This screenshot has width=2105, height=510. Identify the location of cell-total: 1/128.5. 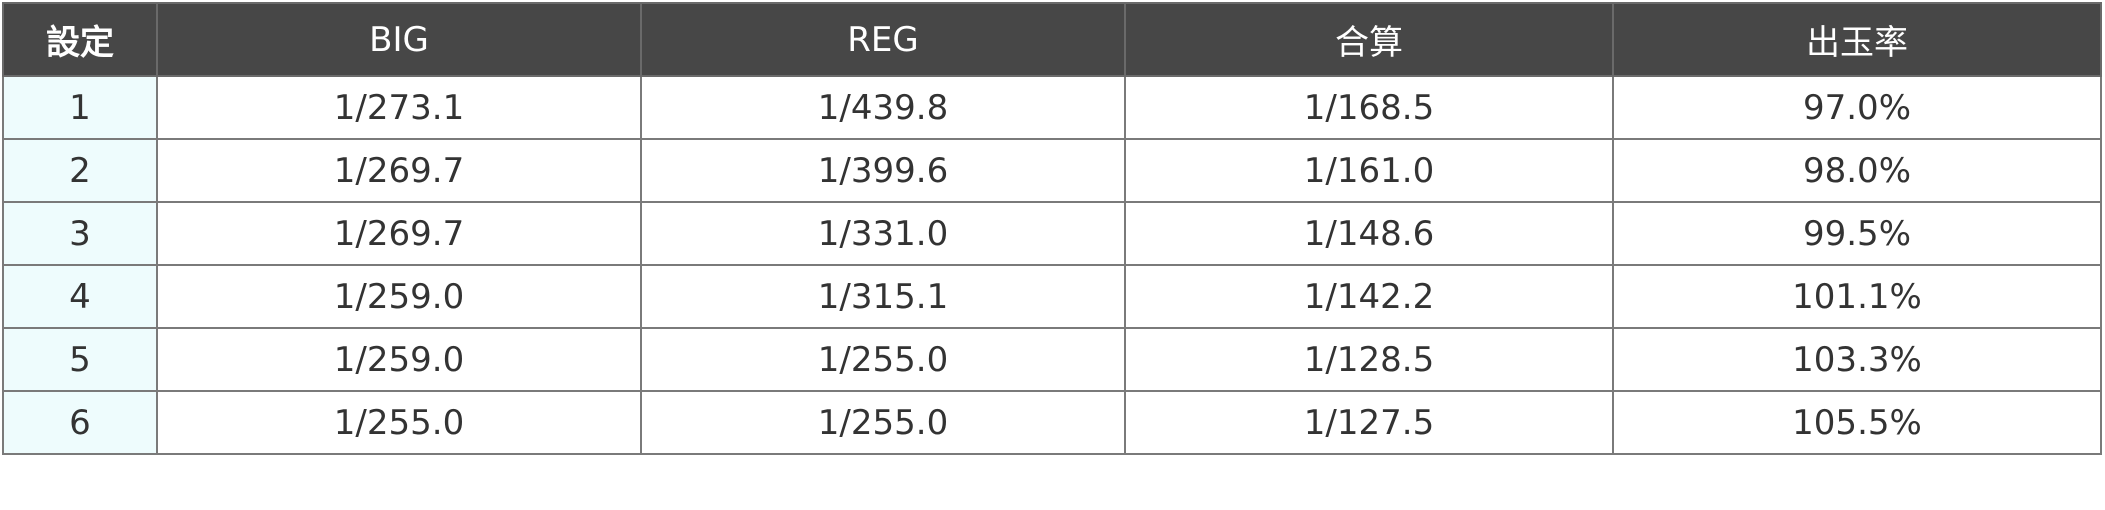
(1369, 359).